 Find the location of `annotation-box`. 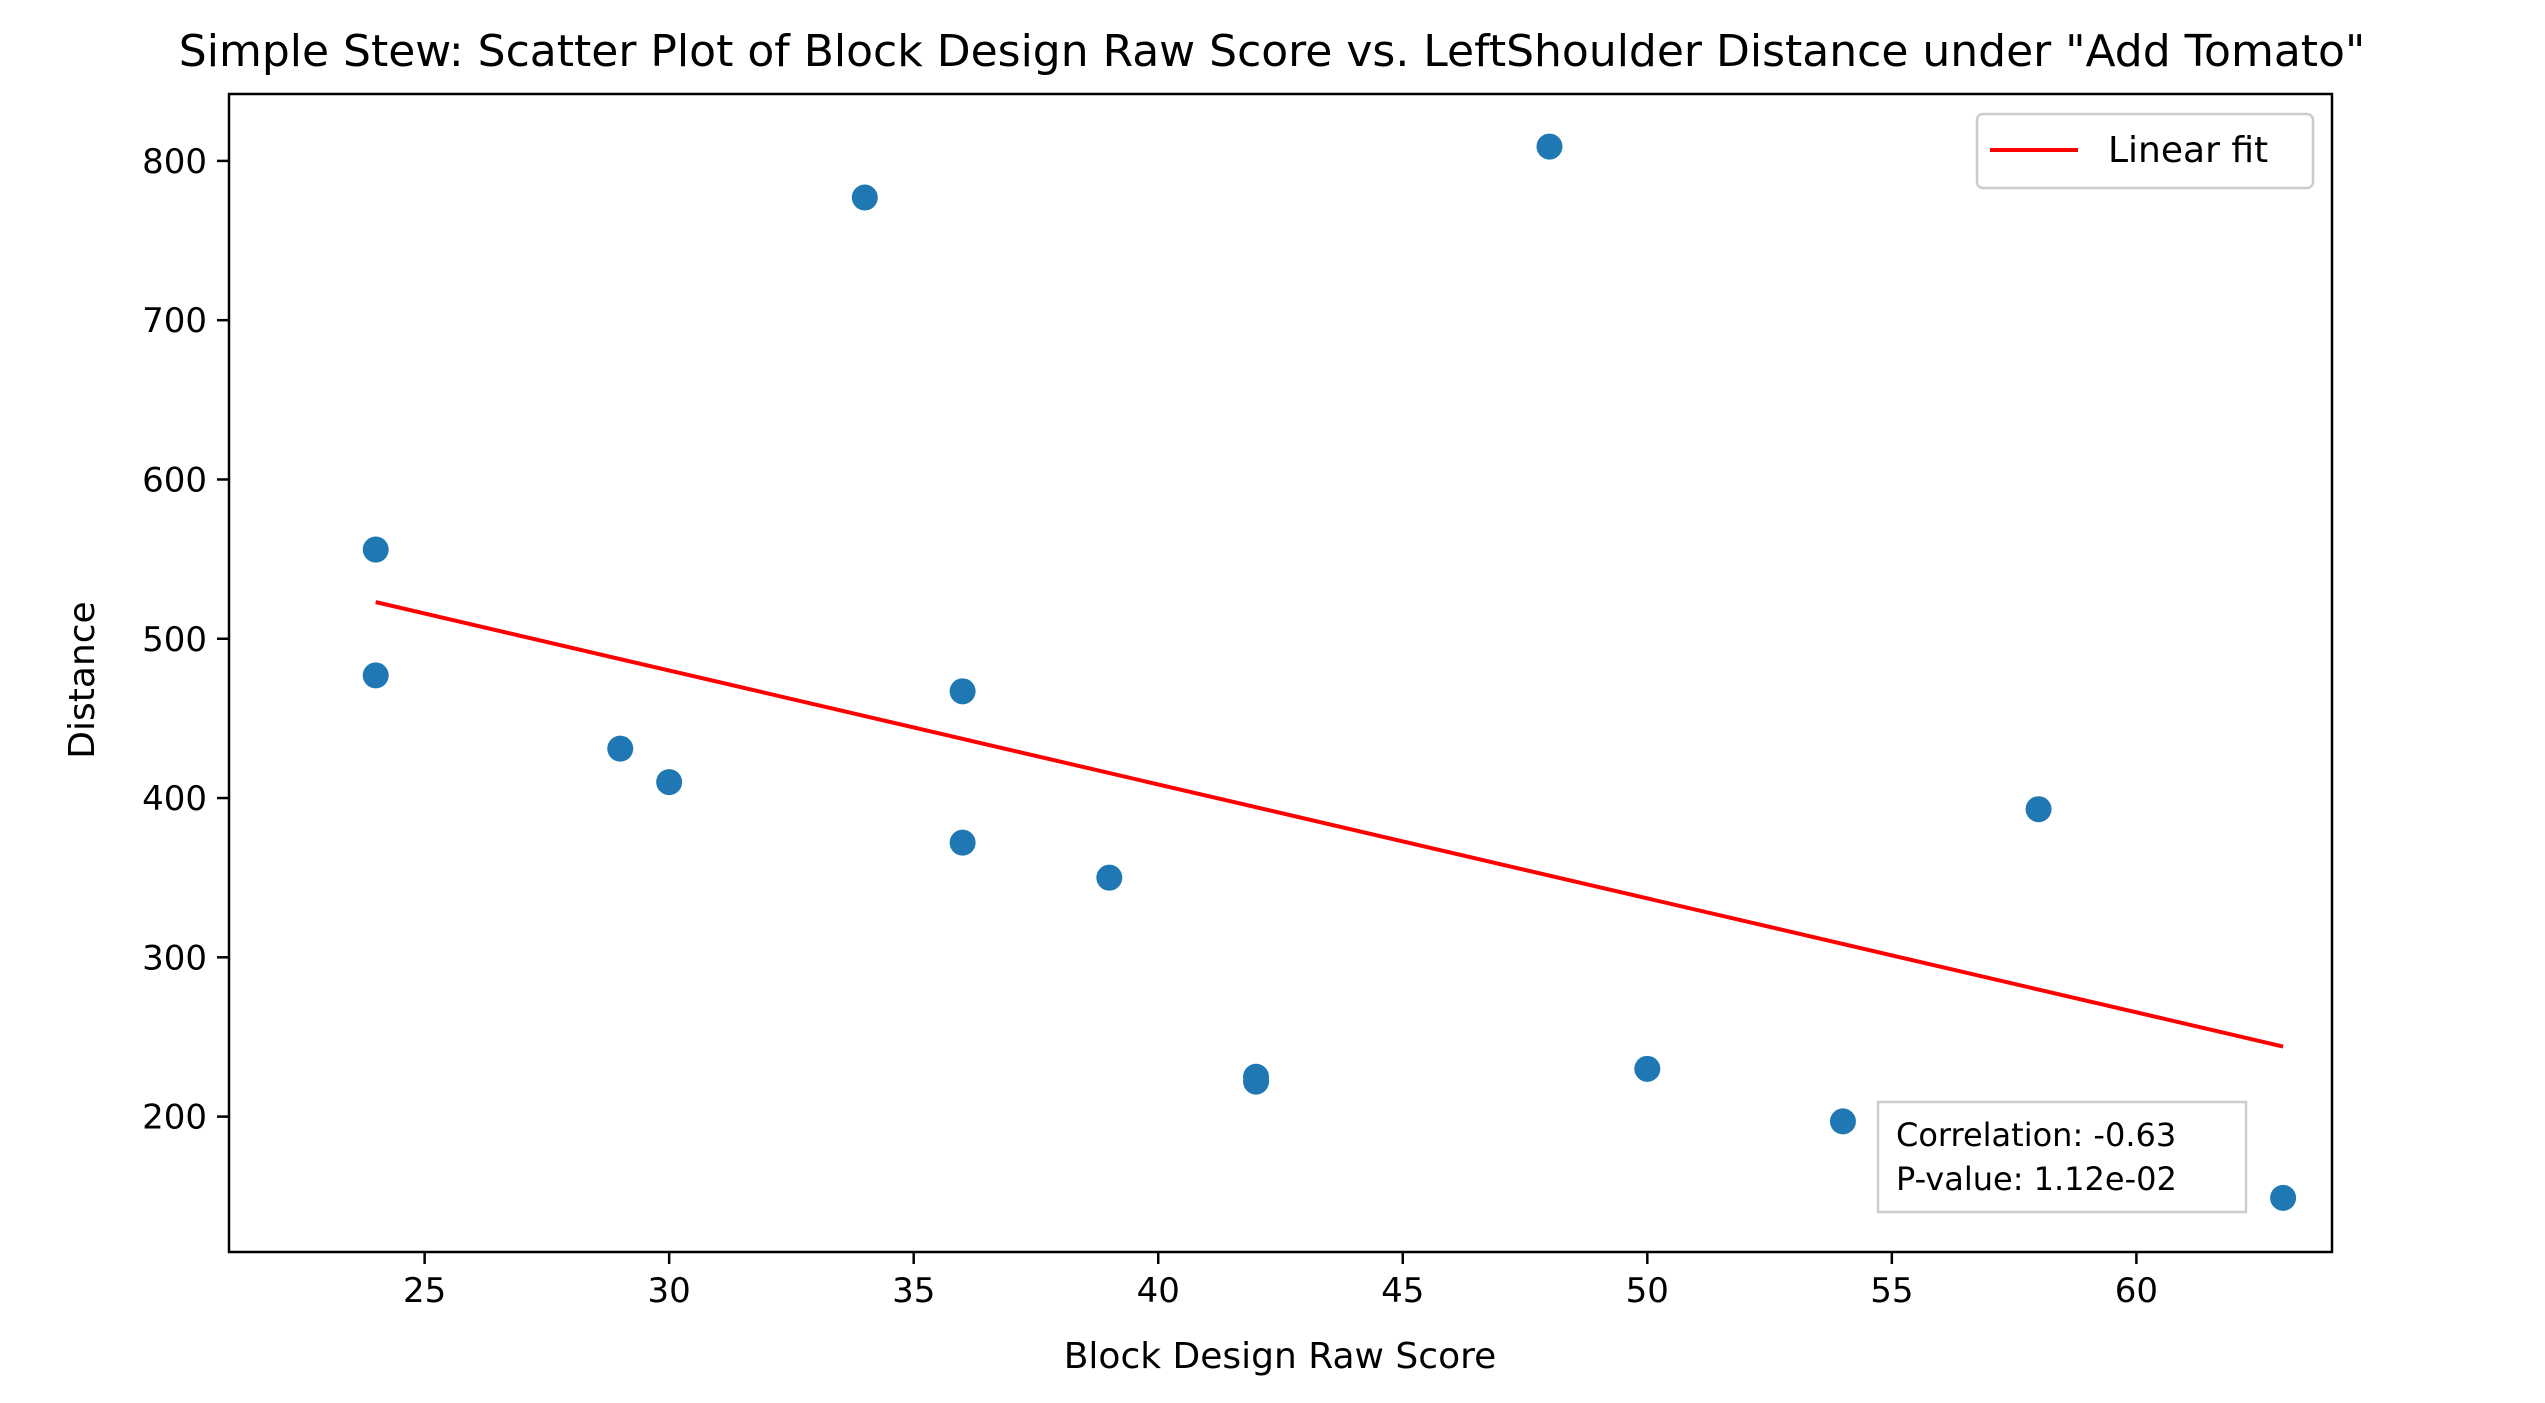

annotation-box is located at coordinates (2062, 1157).